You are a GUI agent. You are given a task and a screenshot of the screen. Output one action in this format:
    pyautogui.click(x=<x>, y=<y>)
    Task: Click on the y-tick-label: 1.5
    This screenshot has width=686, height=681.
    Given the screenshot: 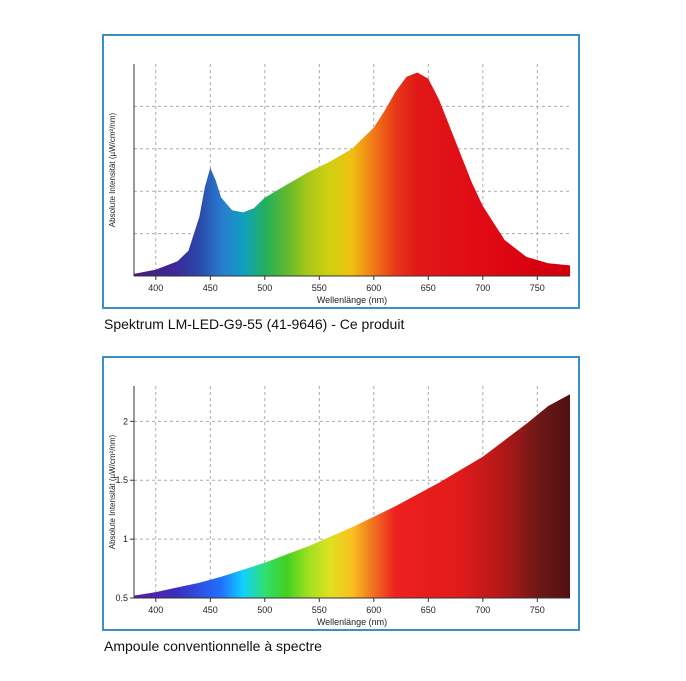 What is the action you would take?
    pyautogui.click(x=121, y=480)
    